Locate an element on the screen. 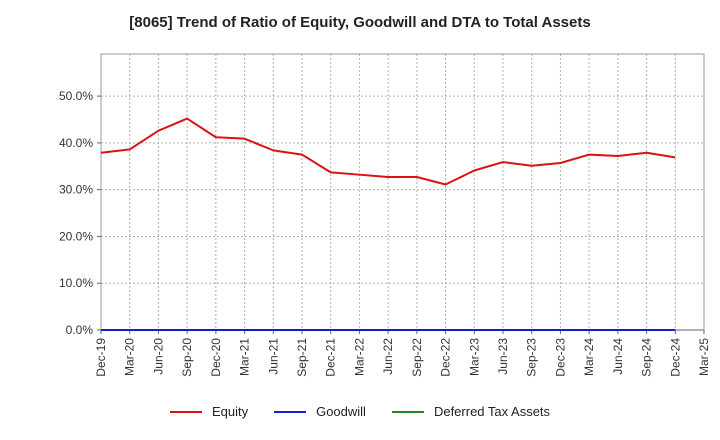 The image size is (720, 440). x-tick-label: Dec-19 is located at coordinates (101, 357).